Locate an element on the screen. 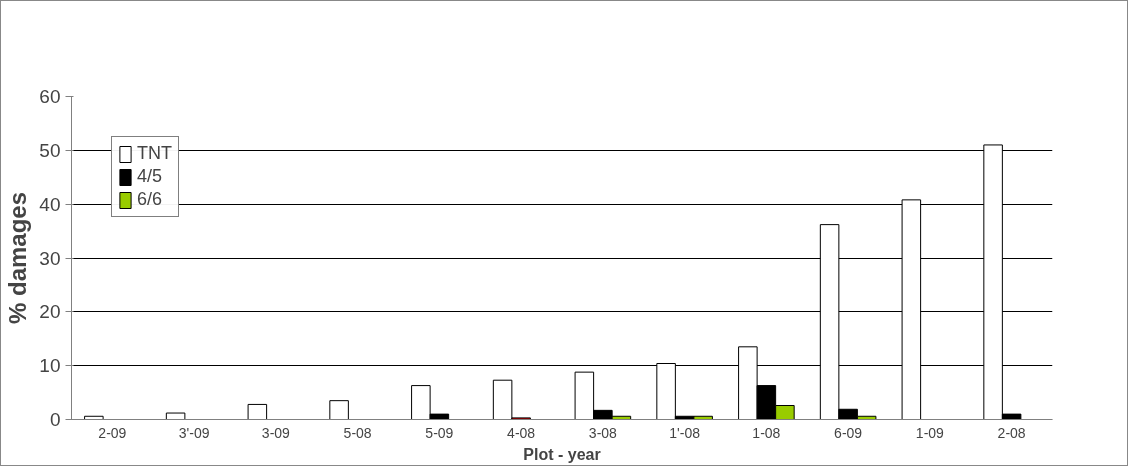 The image size is (1130, 468). y-tick-label: 10 is located at coordinates (50, 366).